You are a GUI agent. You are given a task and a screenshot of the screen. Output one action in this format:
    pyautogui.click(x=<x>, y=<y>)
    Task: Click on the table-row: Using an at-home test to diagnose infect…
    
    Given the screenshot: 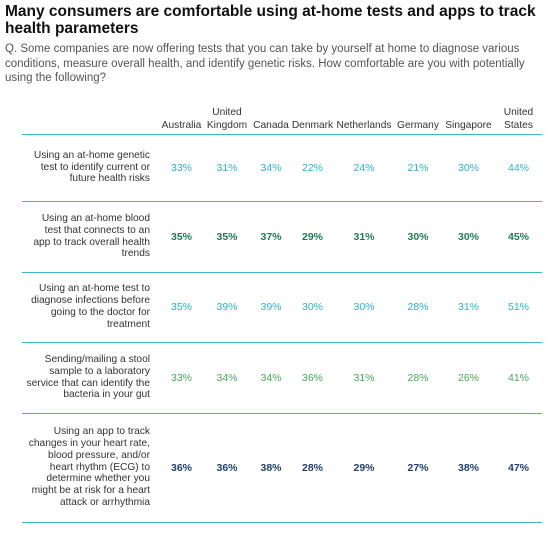 What is the action you would take?
    pyautogui.click(x=282, y=307)
    